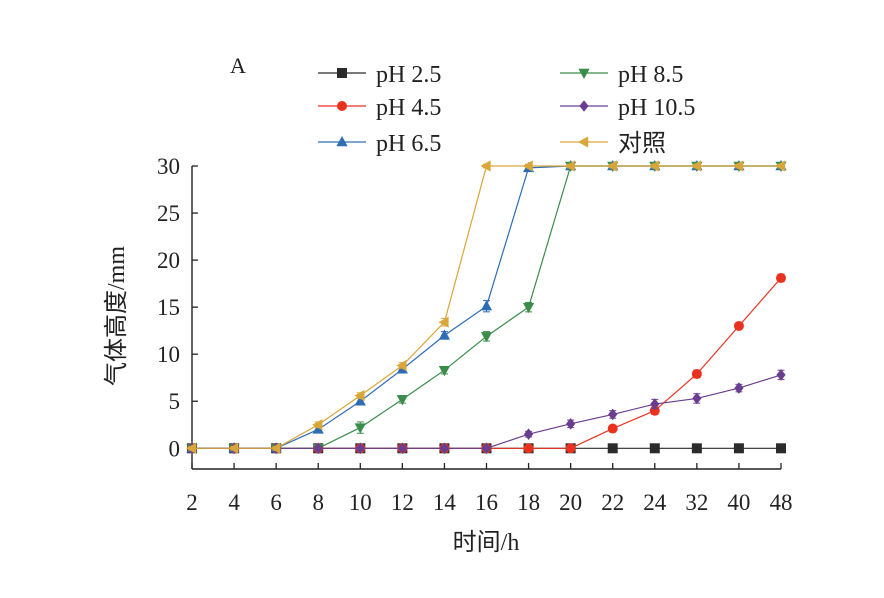 The height and width of the screenshot is (598, 884). Describe the element at coordinates (696, 502) in the screenshot. I see `x-tick-label: 32` at that location.